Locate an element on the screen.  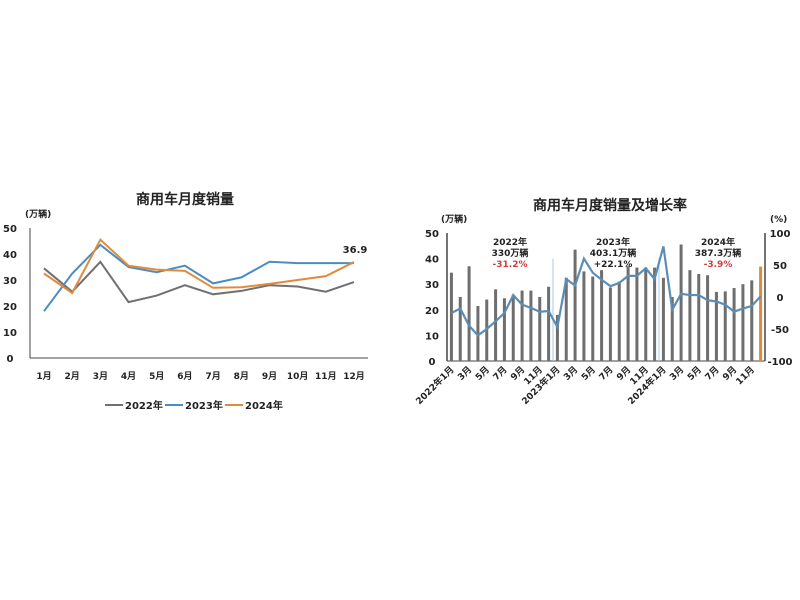
y2-tick-label: -50 is located at coordinates (780, 330).